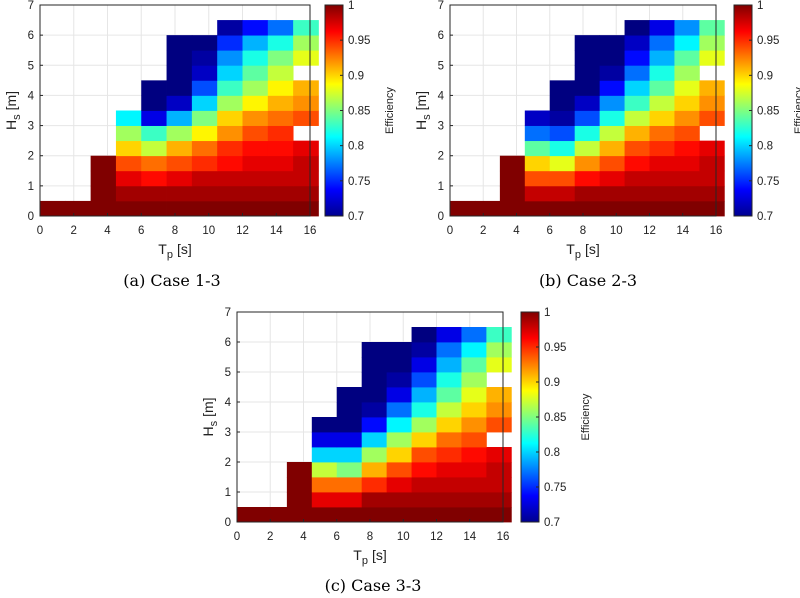  Describe the element at coordinates (586, 416) in the screenshot. I see `colorbar-label: Efficiency` at that location.